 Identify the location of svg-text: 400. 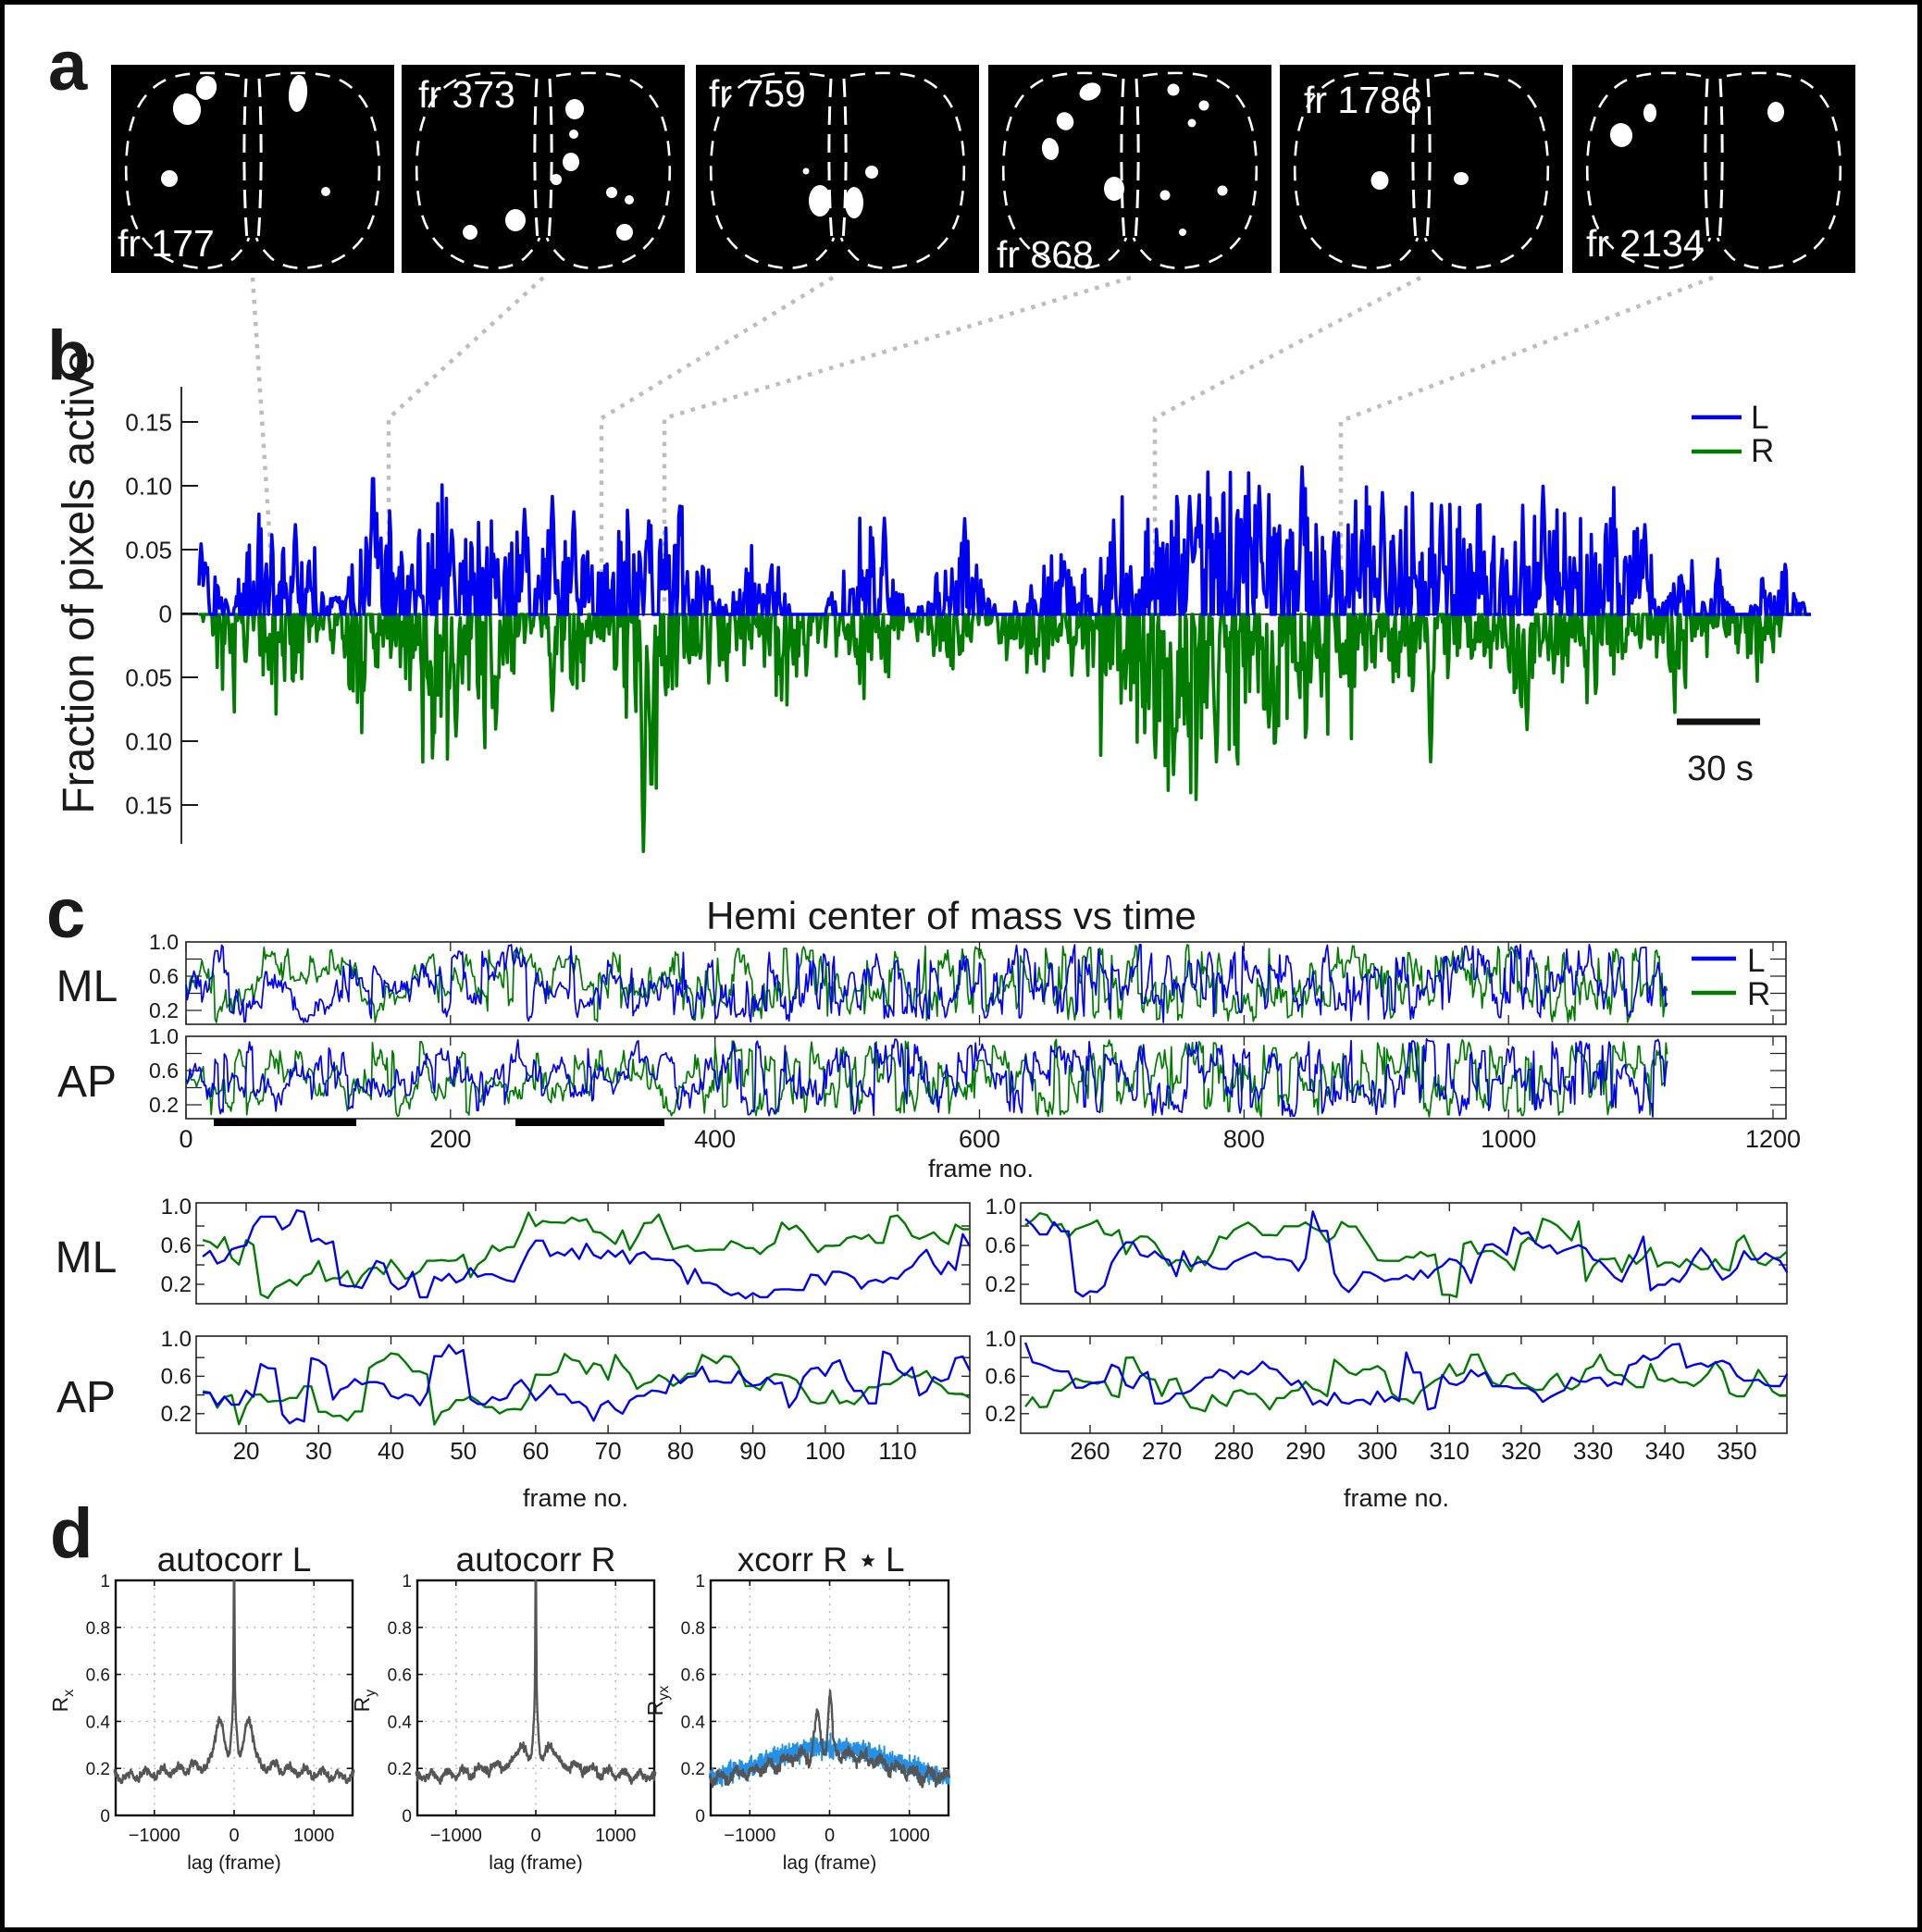
(715, 1139).